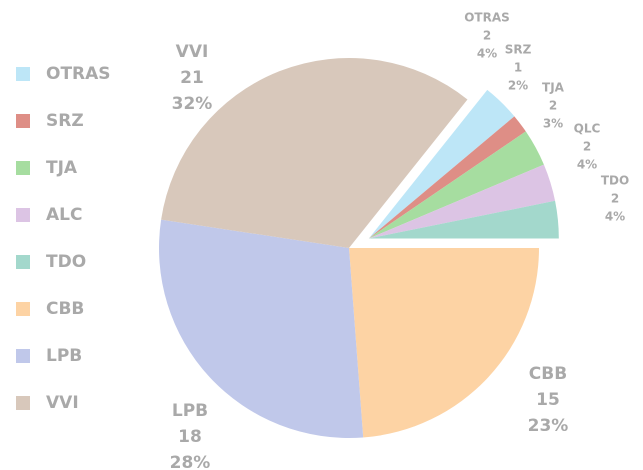 Image resolution: width=643 pixels, height=470 pixels. I want to click on slice-percent: 2%, so click(518, 86).